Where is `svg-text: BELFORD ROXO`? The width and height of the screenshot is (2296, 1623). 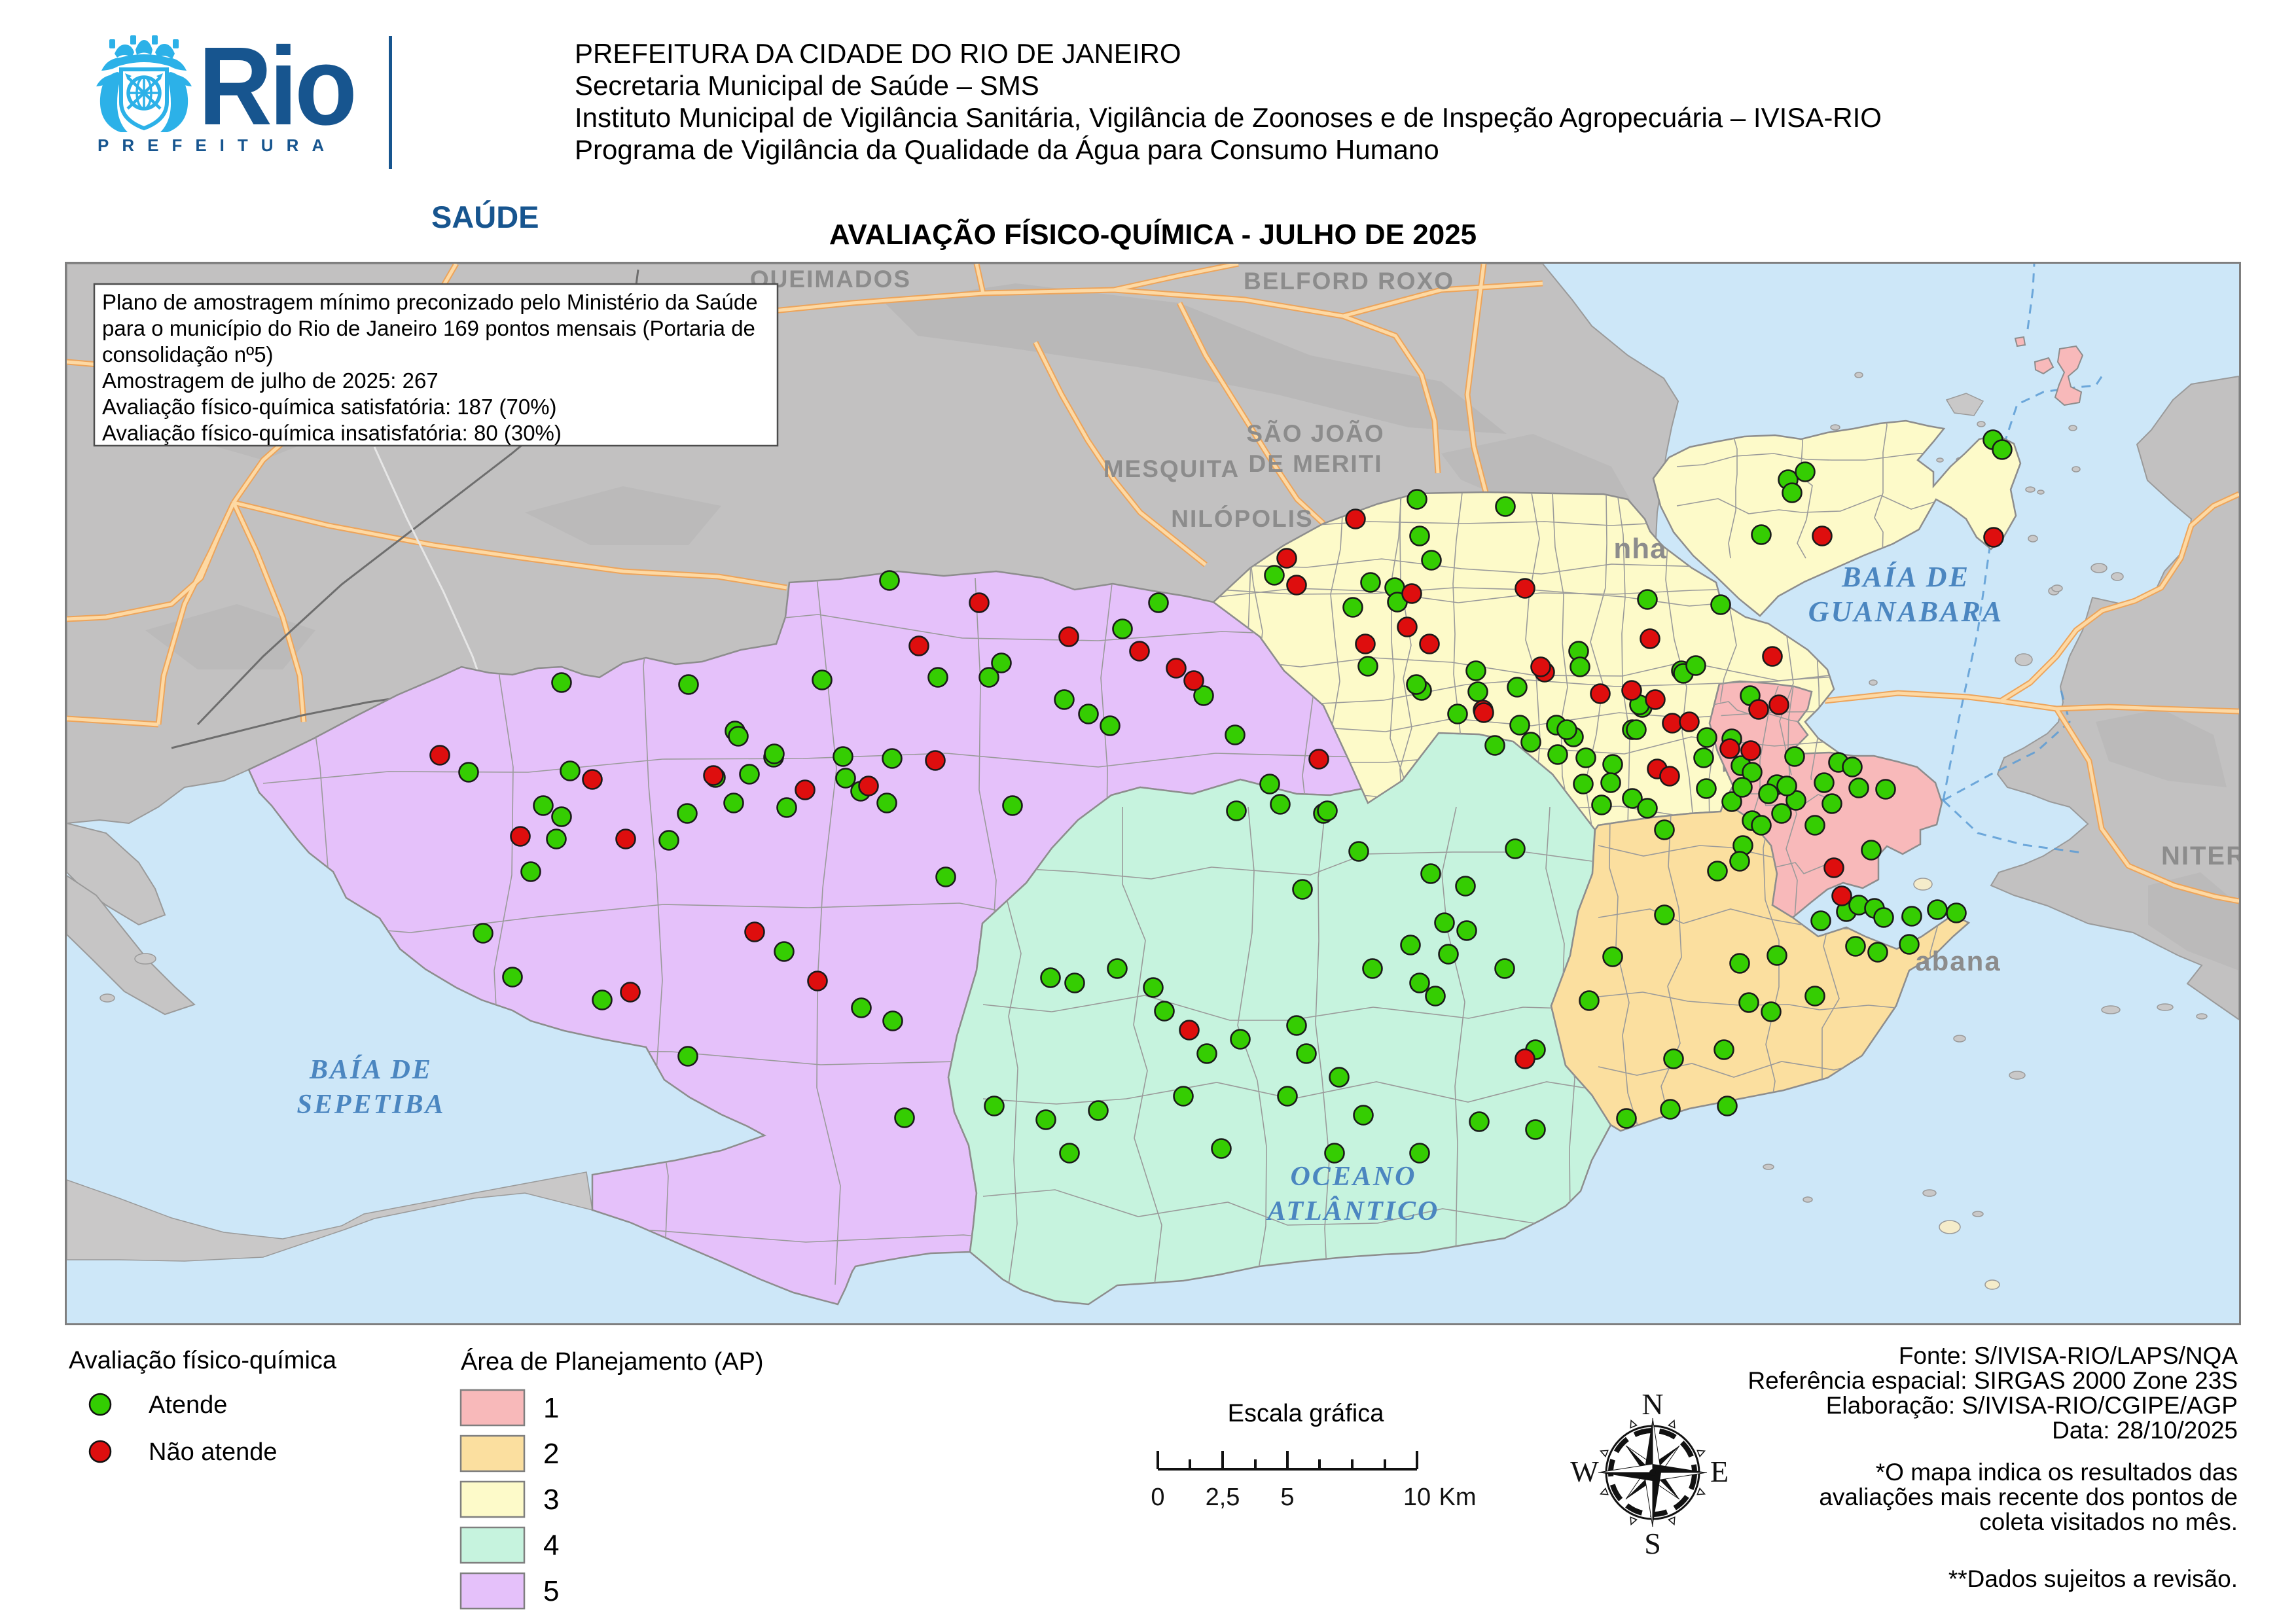 svg-text: BELFORD ROXO is located at coordinates (1349, 281).